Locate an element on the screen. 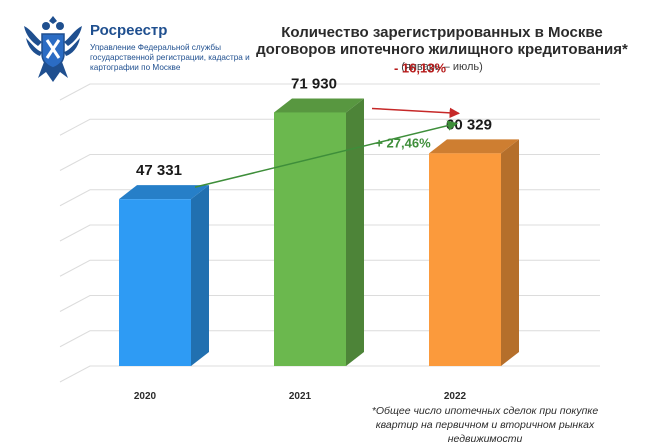 This screenshot has height=446, width=650. bar-2021 is located at coordinates (319, 232).